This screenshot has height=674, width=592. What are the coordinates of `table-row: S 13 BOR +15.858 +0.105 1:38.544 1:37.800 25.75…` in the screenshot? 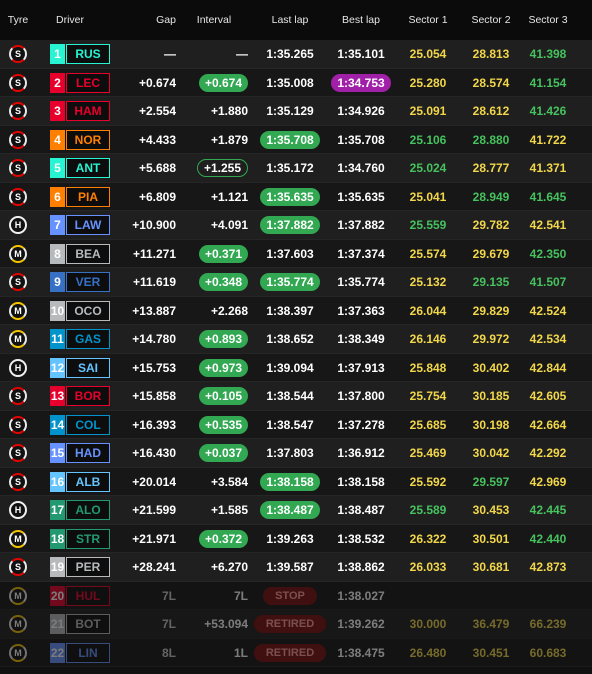 It's located at (296, 396).